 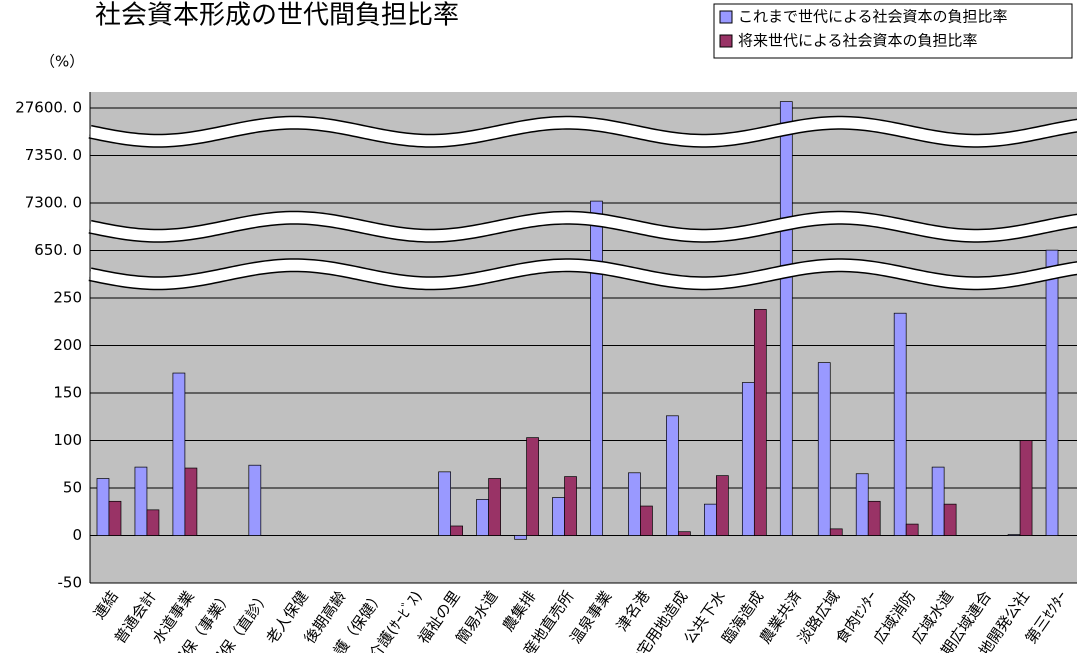 I want to click on y-tick-label: 7350. 0, so click(x=53, y=155).